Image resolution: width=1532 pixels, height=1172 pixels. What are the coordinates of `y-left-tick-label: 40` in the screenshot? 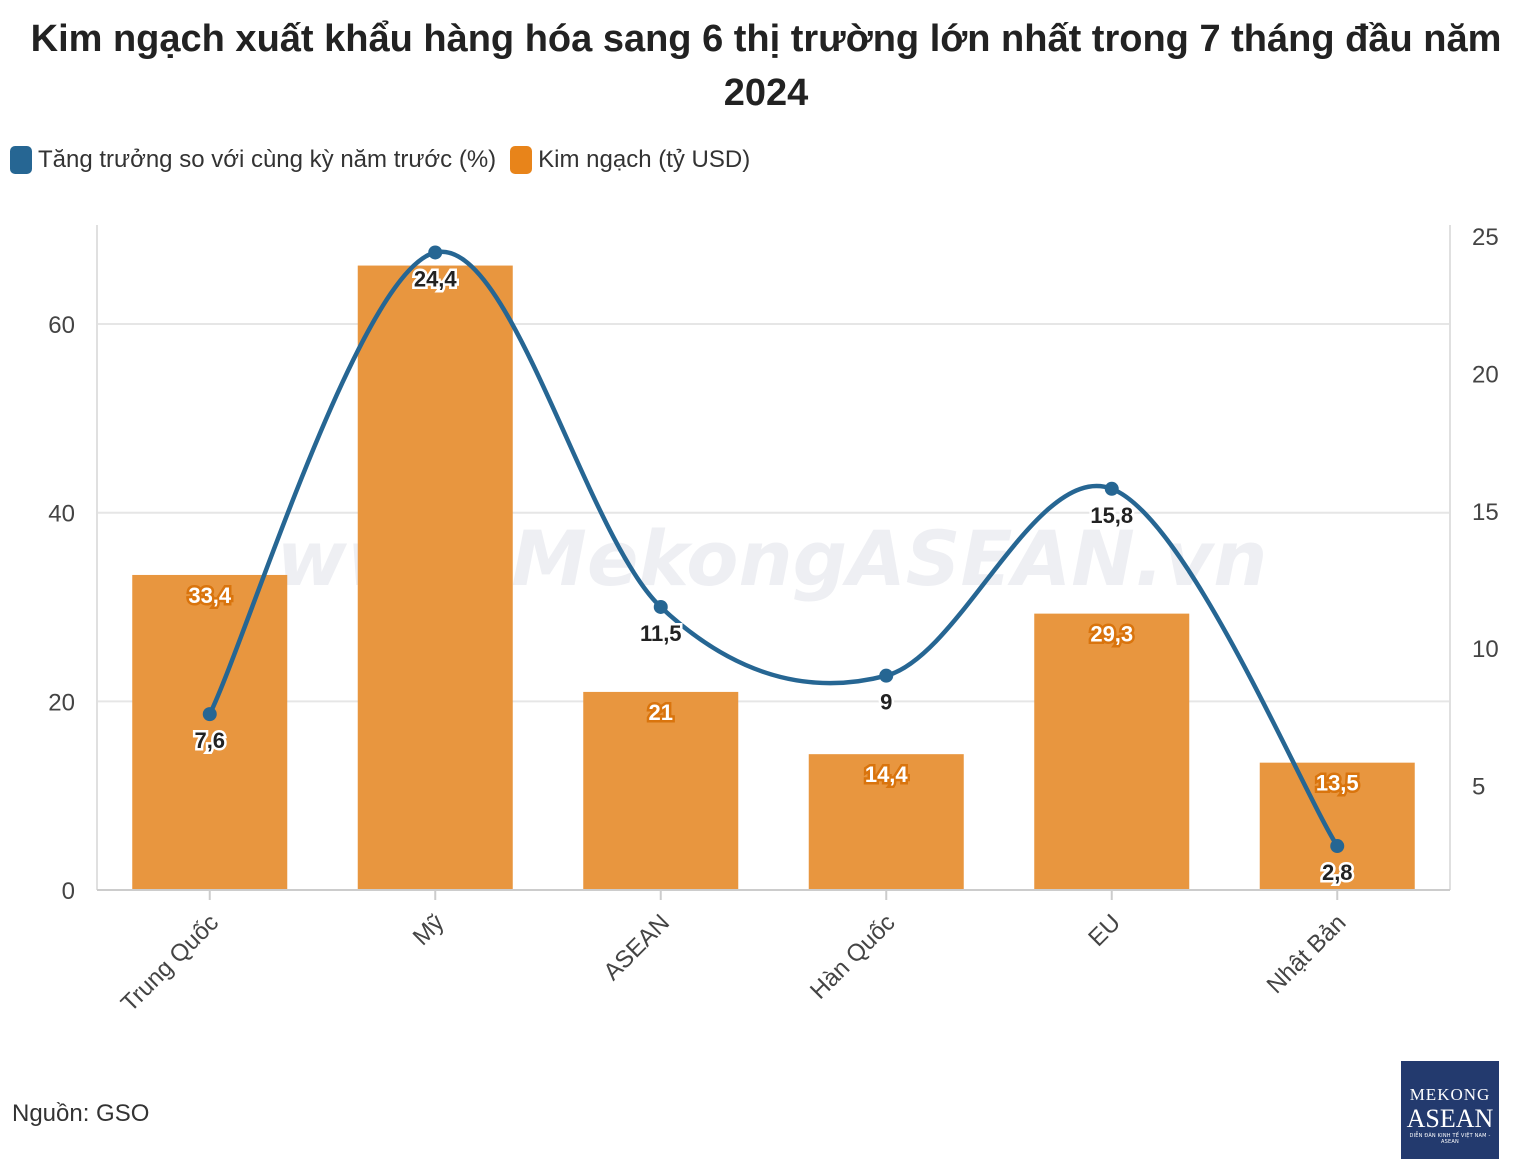 It's located at (61, 514).